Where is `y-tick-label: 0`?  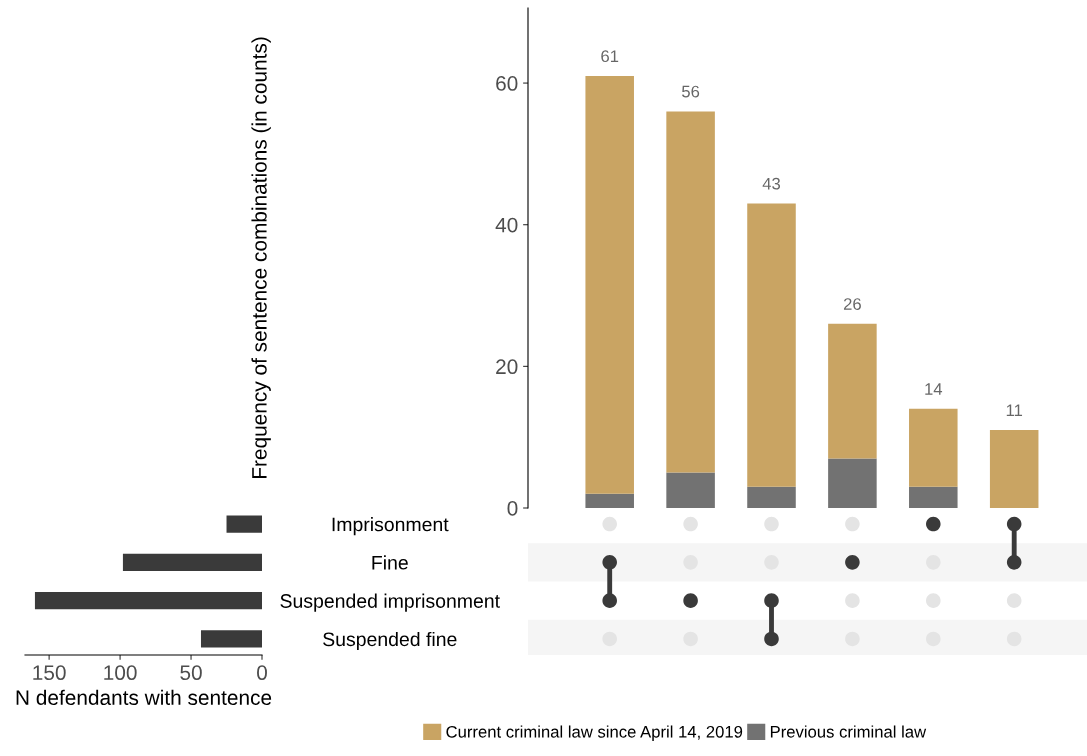
y-tick-label: 0 is located at coordinates (512, 508).